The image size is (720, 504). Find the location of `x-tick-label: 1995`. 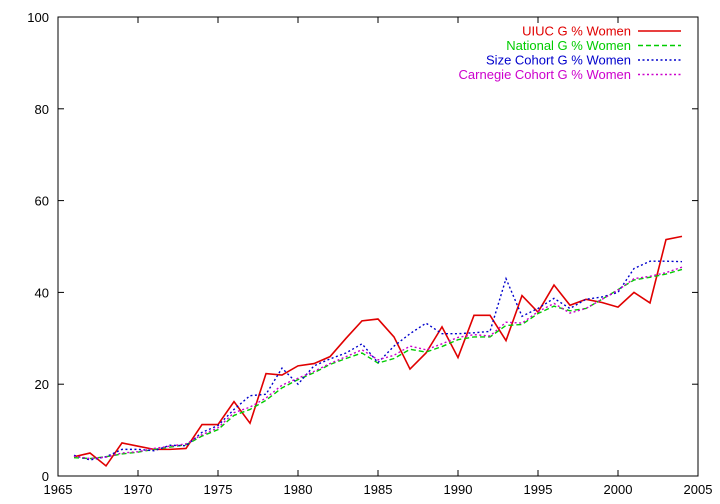

x-tick-label: 1995 is located at coordinates (538, 489).